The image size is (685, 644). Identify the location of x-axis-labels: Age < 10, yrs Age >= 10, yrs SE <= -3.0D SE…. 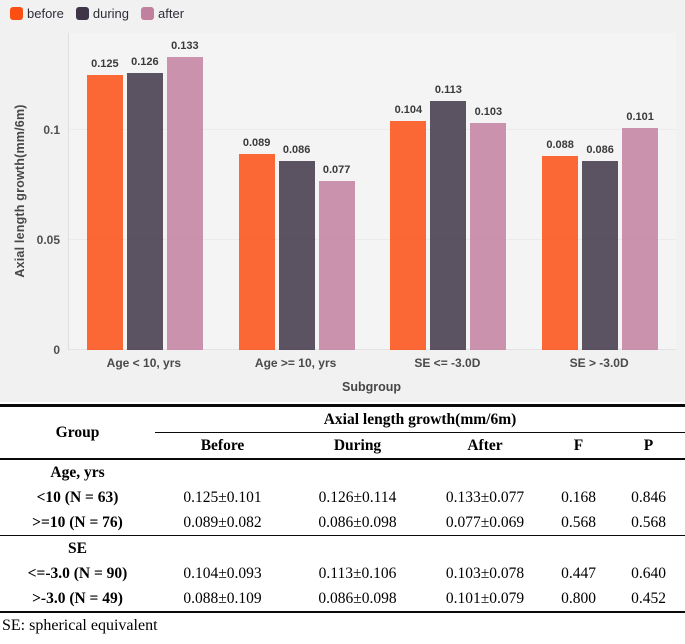
(371, 363).